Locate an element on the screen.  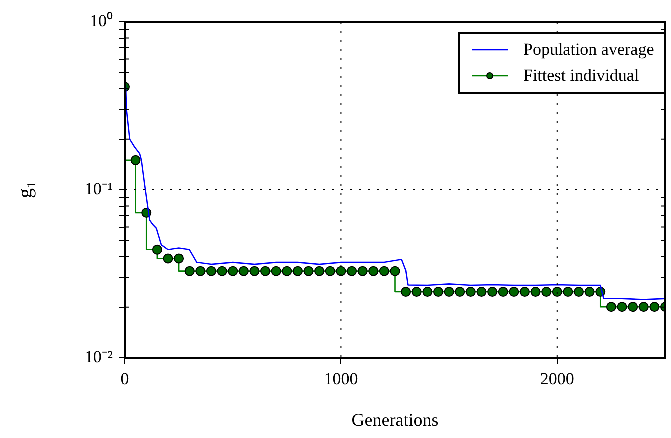
y-tick-label: 10⁻² is located at coordinates (98, 356).